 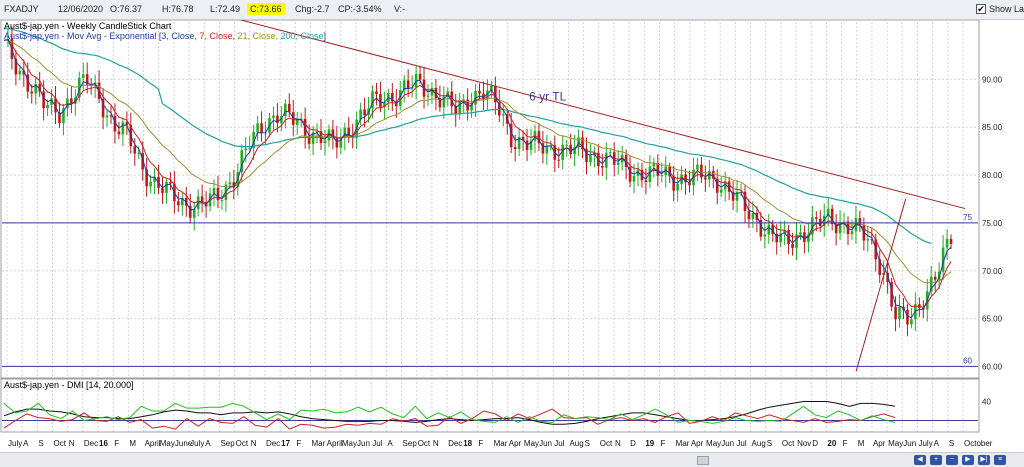 What do you see at coordinates (936, 460) in the screenshot?
I see `zoom-in-icon: +` at bounding box center [936, 460].